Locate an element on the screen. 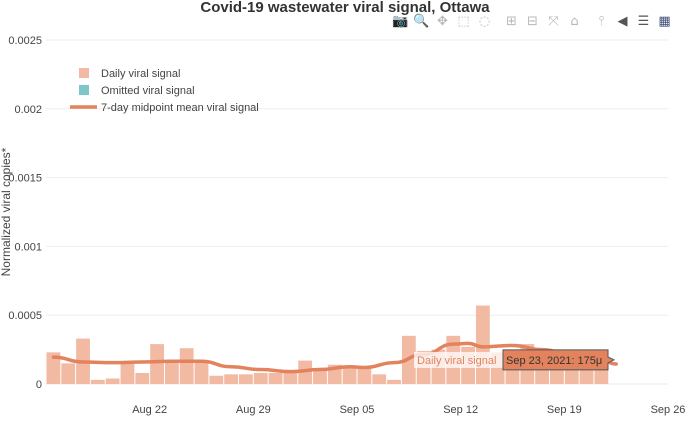 This screenshot has width=687, height=421. hover-tooltip: Daily viral signal Sep 23, 2021: 175μ is located at coordinates (515, 360).